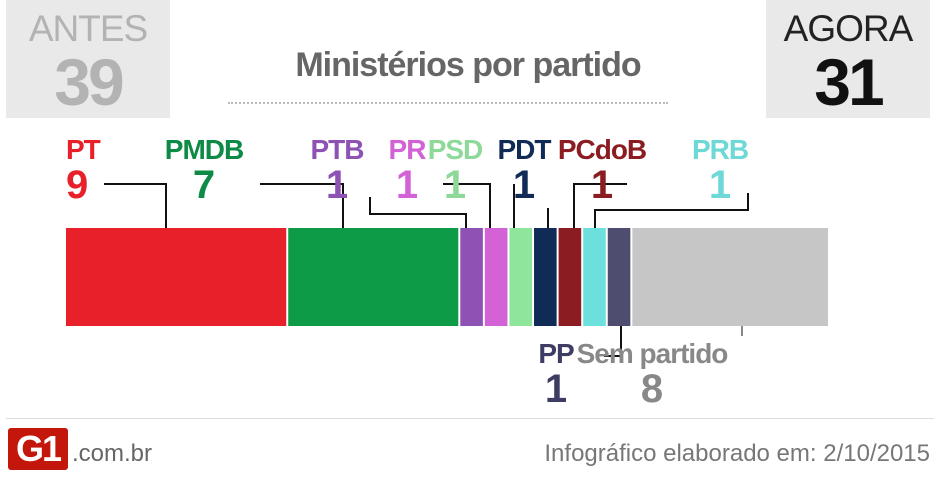 The image size is (940, 482). I want to click on value-label-pcdob: 1, so click(602, 185).